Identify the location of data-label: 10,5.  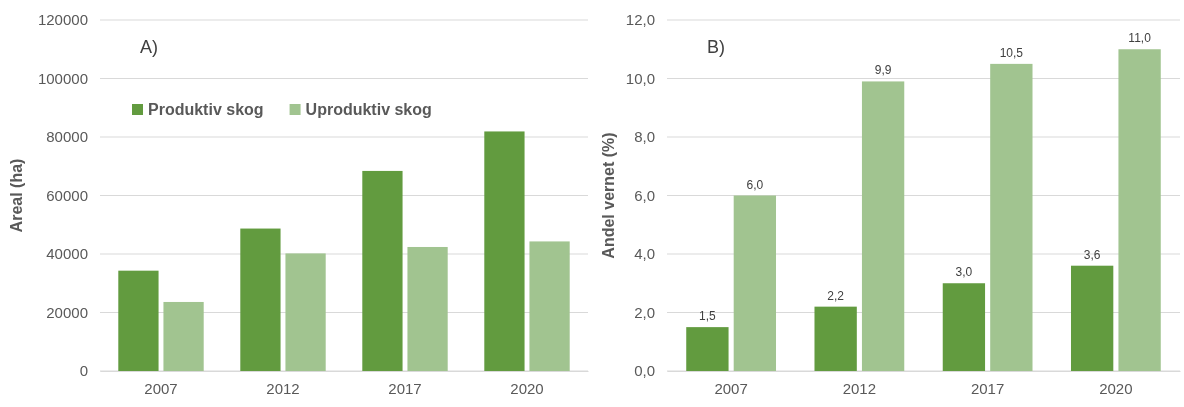
(1011, 52).